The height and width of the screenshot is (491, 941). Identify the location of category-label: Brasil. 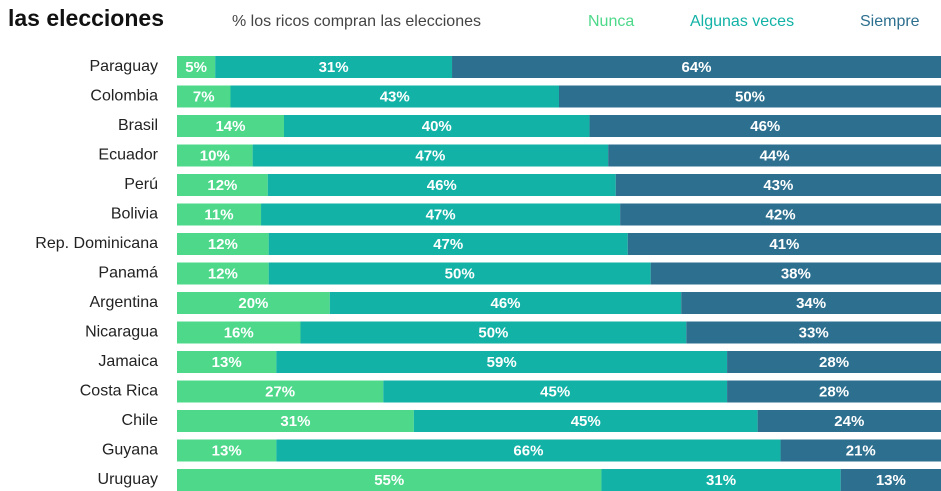
(138, 125).